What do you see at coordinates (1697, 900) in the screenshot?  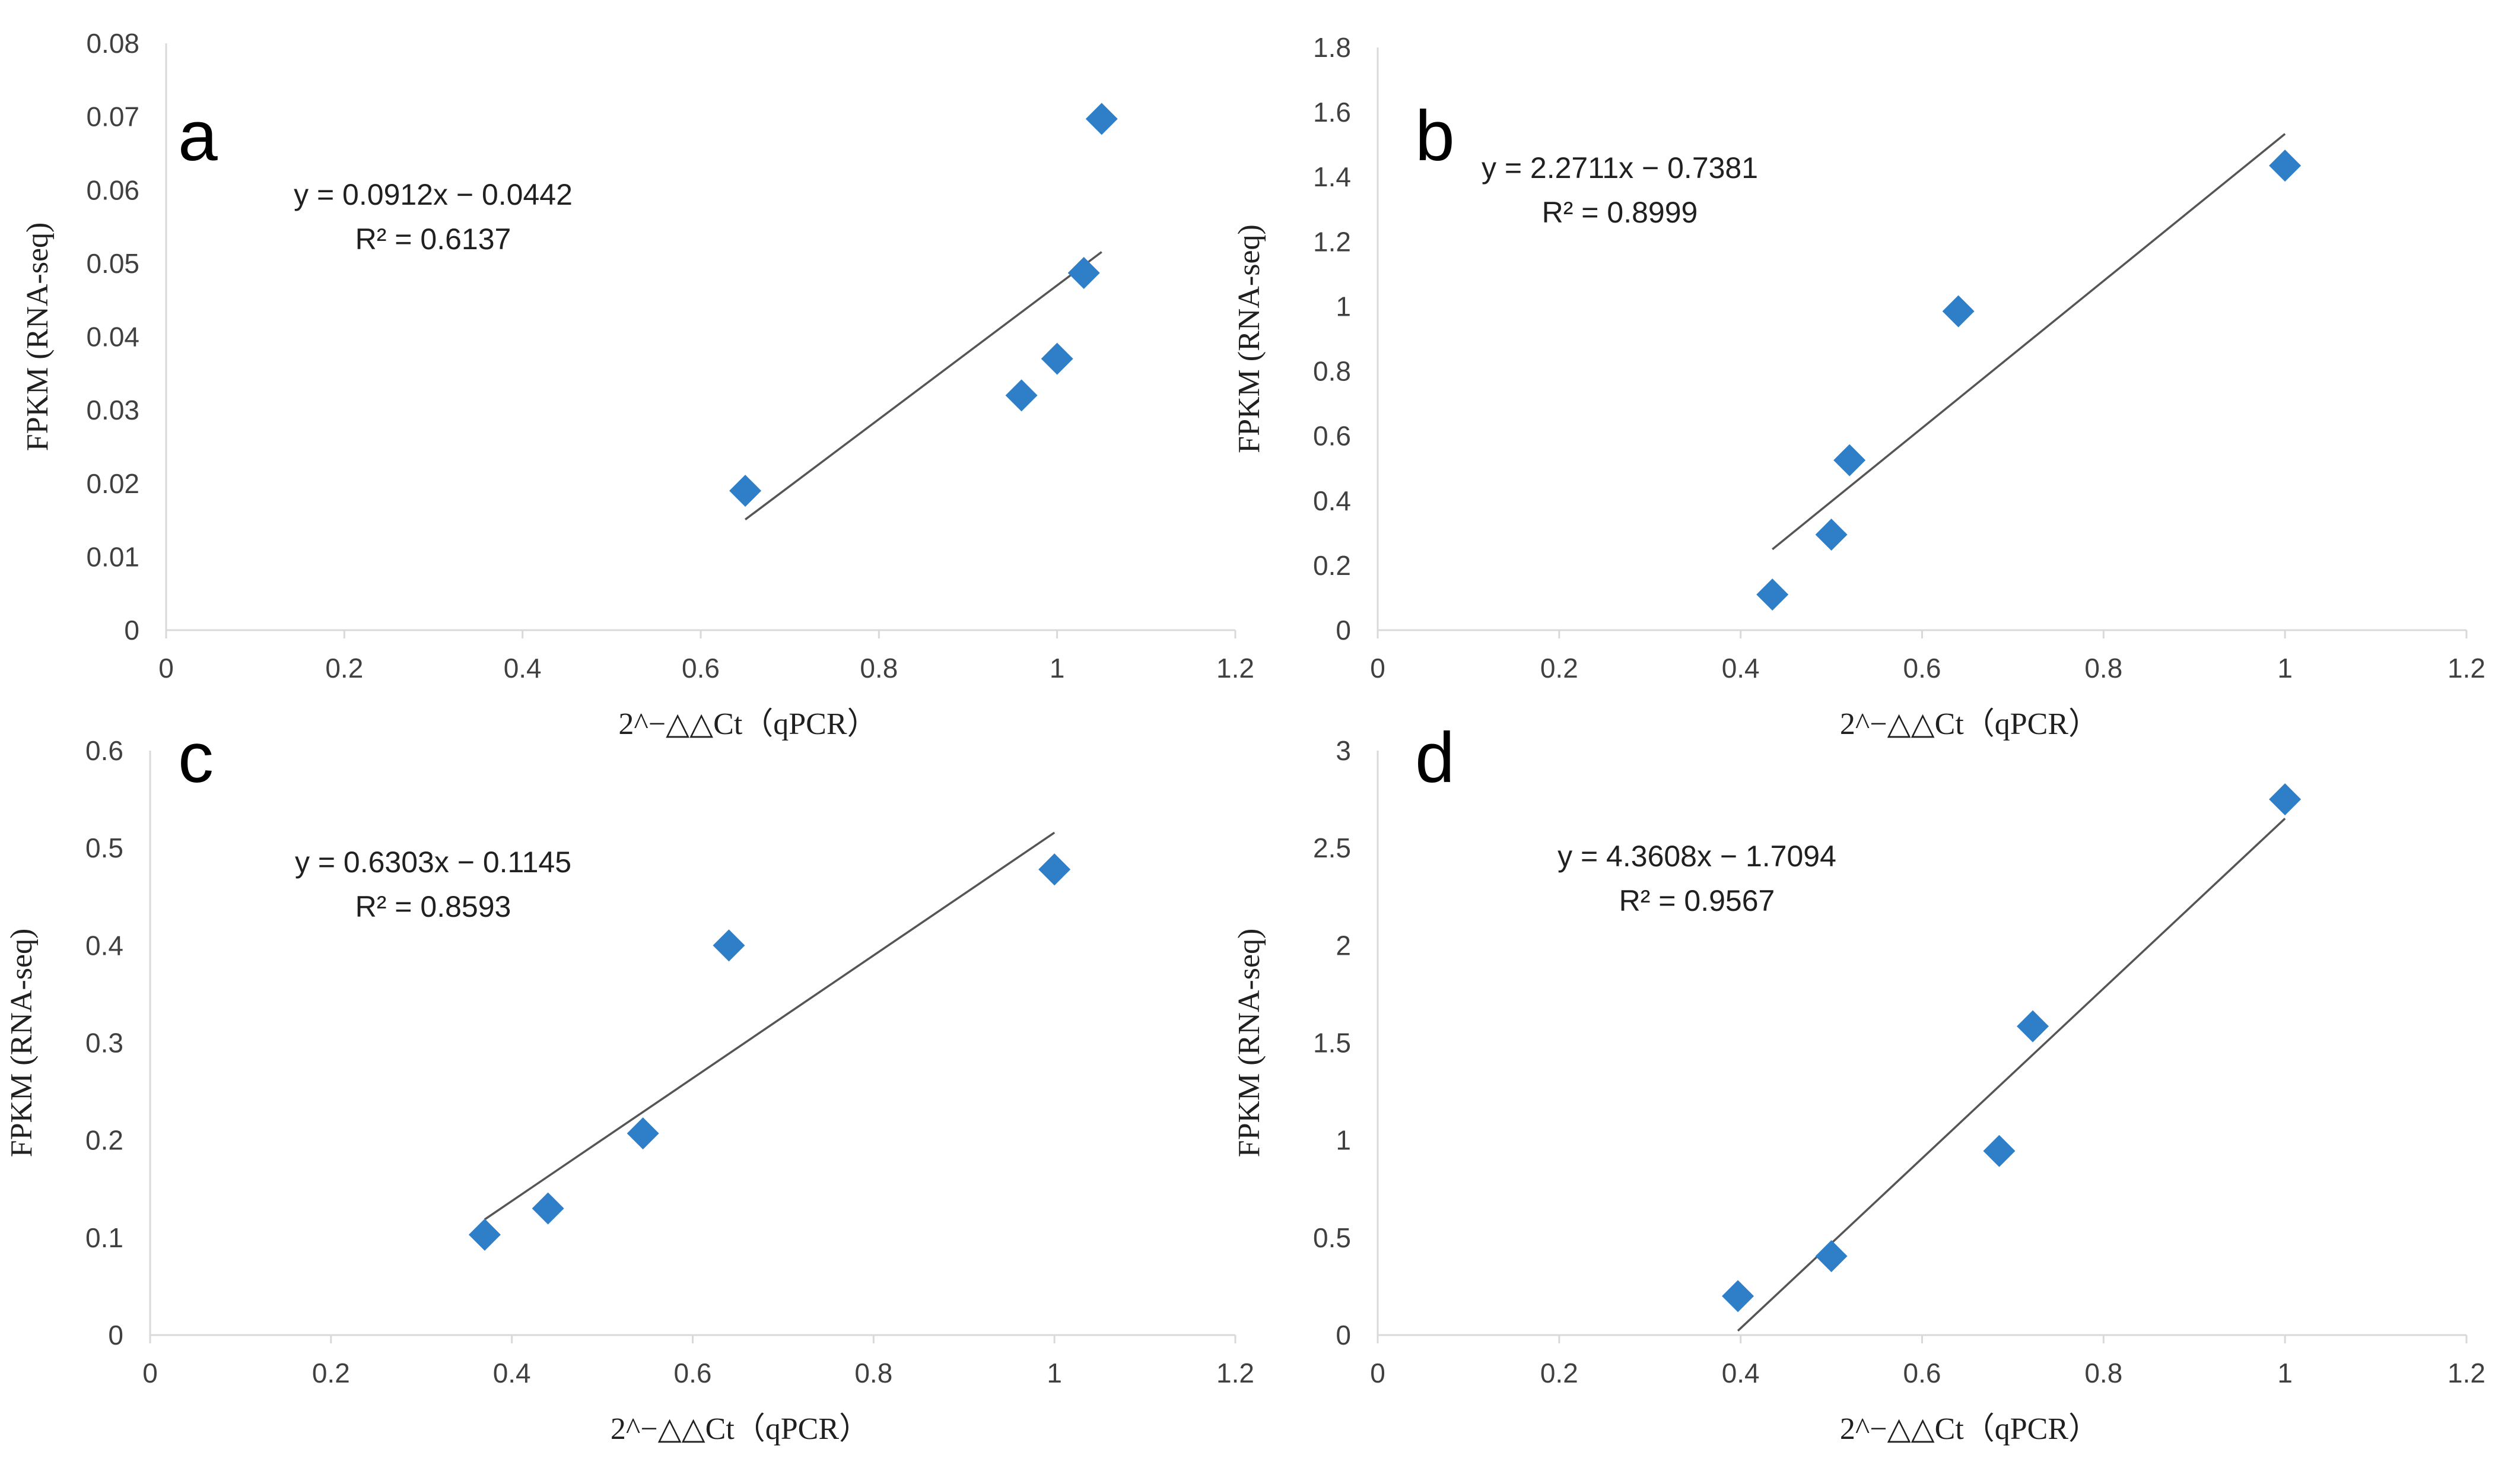 I see `panel-d-r-squared: R² = 0.9567` at bounding box center [1697, 900].